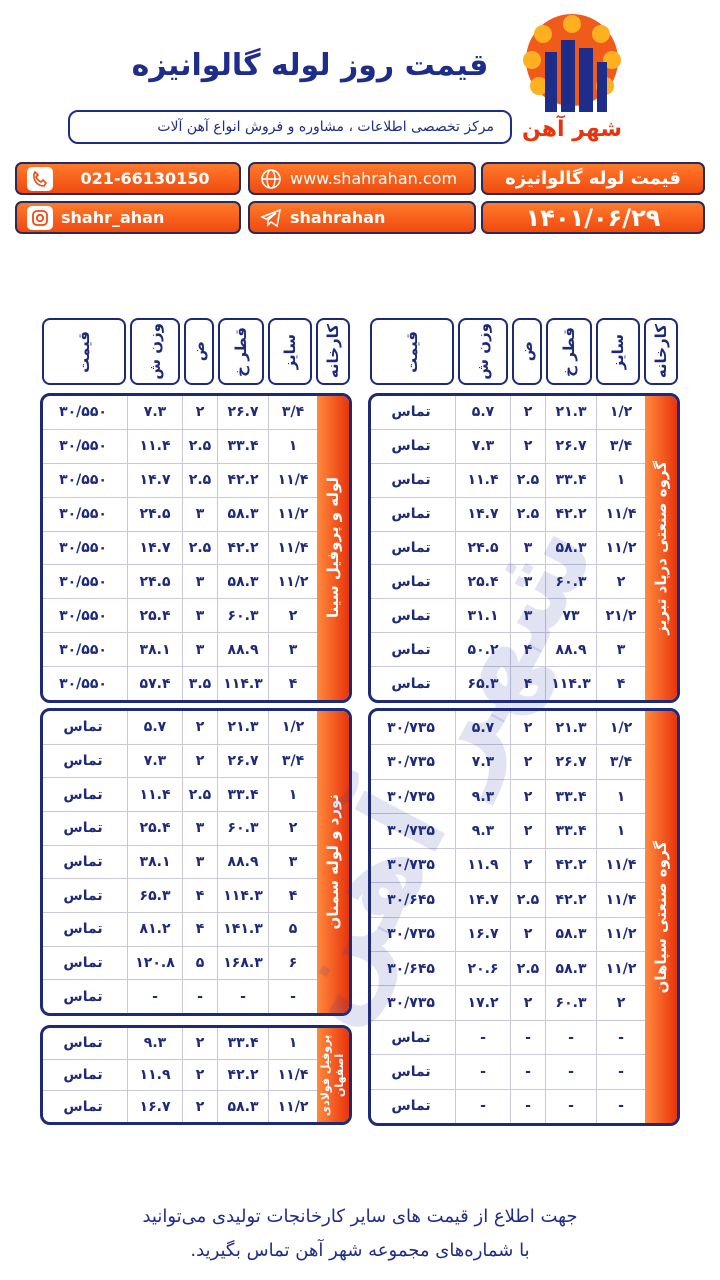 The height and width of the screenshot is (1280, 720). I want to click on instagram: shahr_ahan, so click(113, 217).